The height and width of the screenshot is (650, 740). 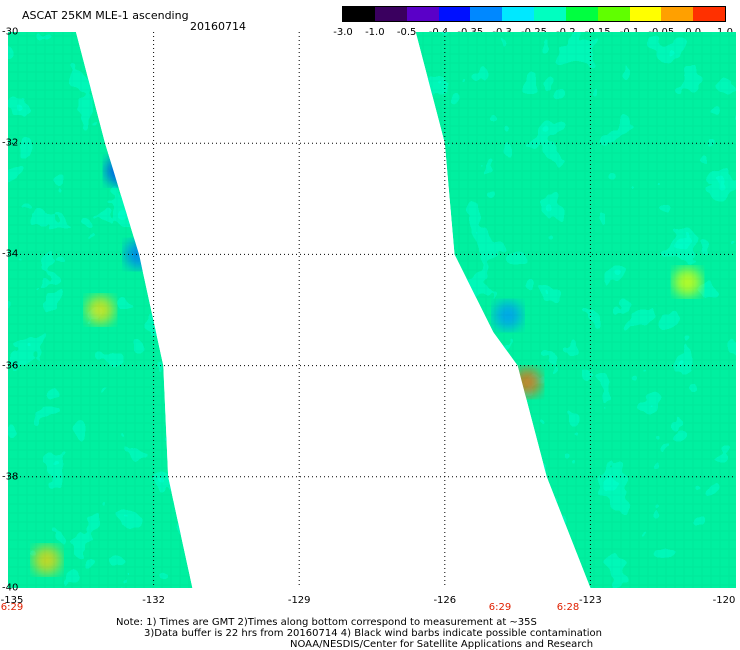 What do you see at coordinates (375, 32) in the screenshot?
I see `colorbar-tick-label: -1.0` at bounding box center [375, 32].